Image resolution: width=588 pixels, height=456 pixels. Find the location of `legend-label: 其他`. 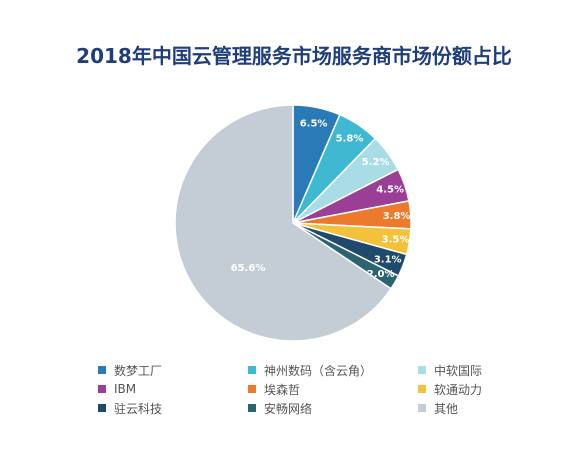

legend-label: 其他 is located at coordinates (446, 408).